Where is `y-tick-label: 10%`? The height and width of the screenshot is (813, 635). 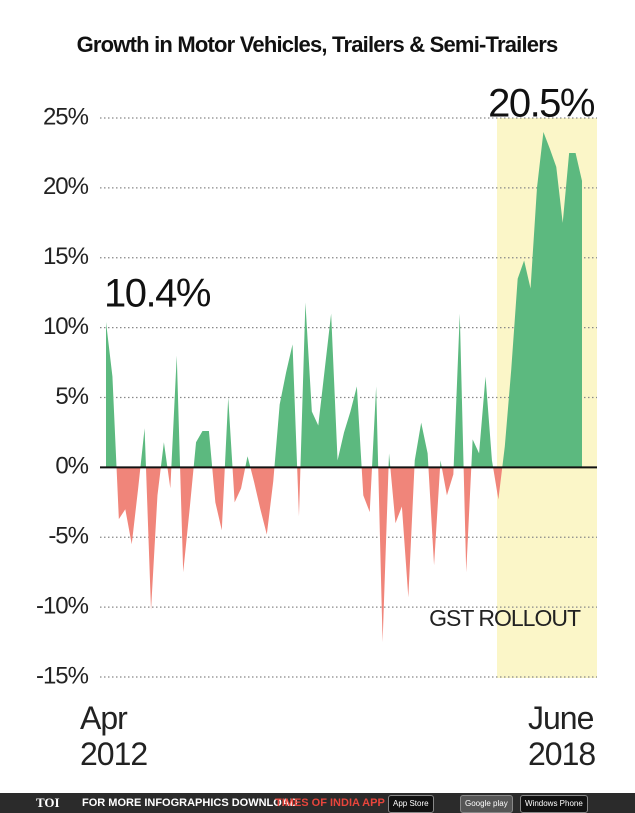
y-tick-label: 10% is located at coordinates (66, 326).